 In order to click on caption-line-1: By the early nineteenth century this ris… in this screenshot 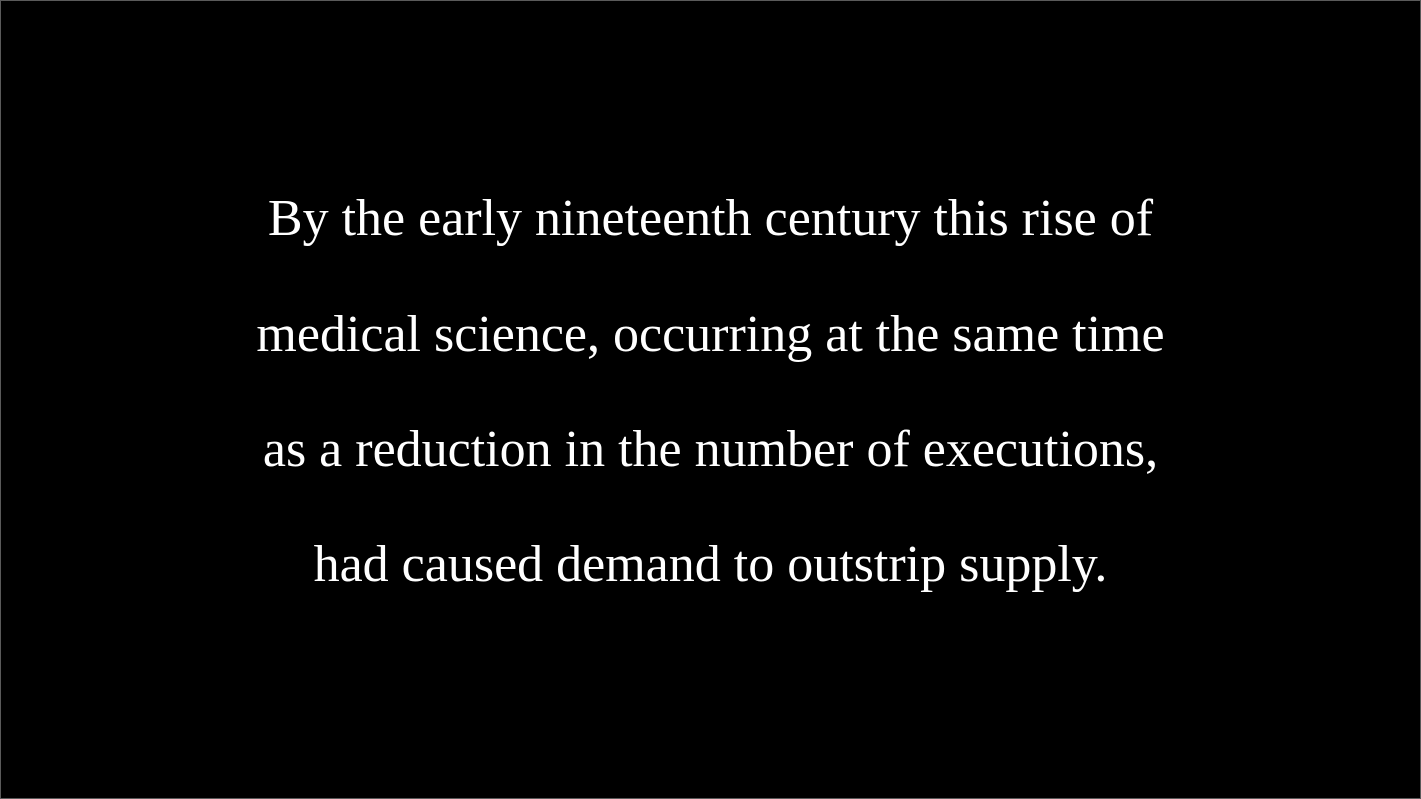, I will do `click(710, 218)`.